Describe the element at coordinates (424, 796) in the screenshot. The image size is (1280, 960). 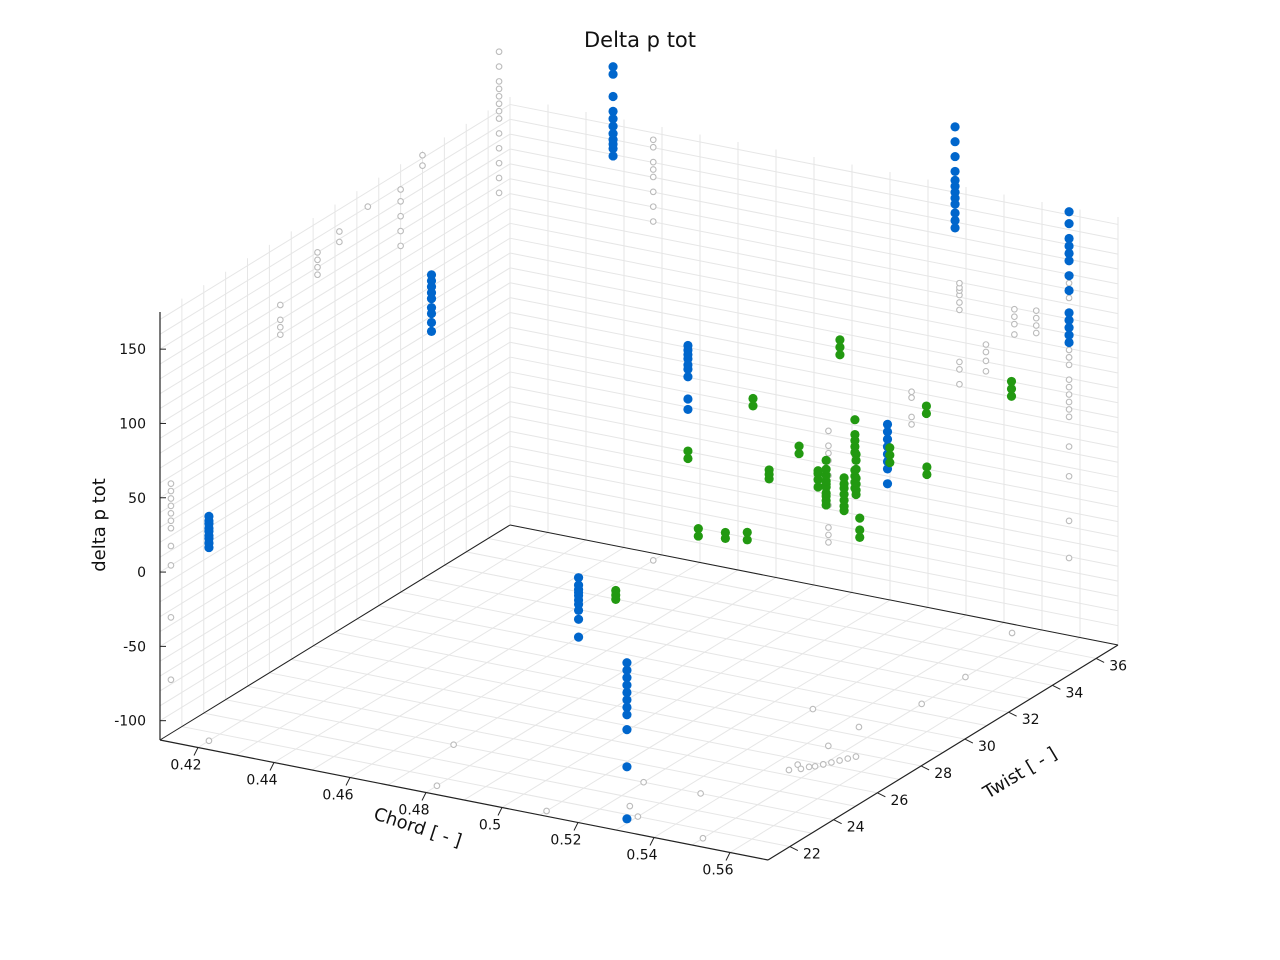
I see `x-tick-mark` at that location.